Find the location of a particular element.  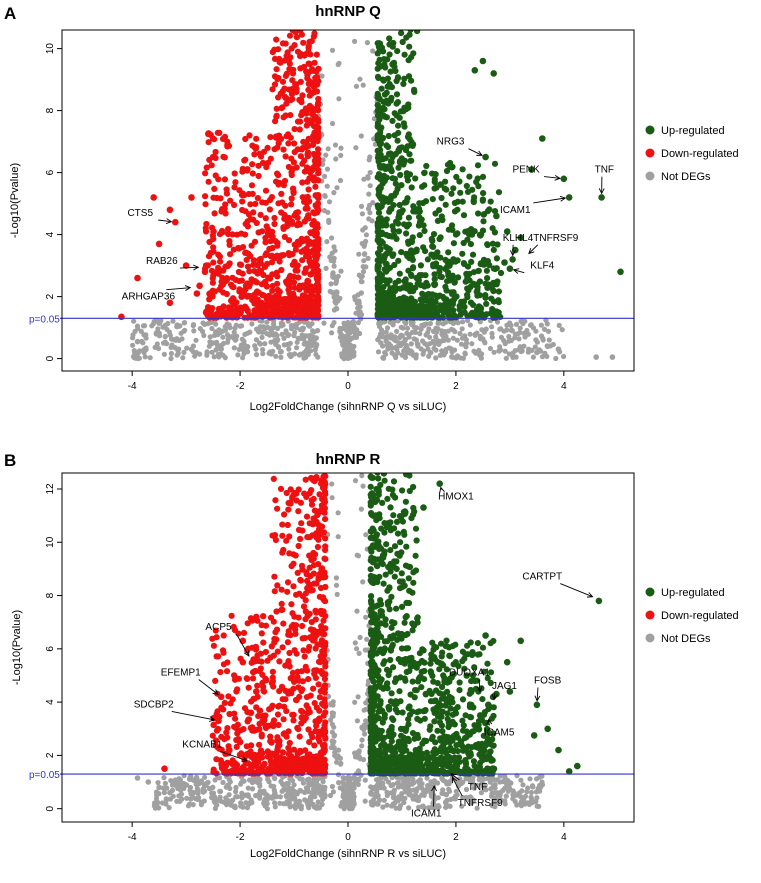

highlight-point-up is located at coordinates (483, 61).